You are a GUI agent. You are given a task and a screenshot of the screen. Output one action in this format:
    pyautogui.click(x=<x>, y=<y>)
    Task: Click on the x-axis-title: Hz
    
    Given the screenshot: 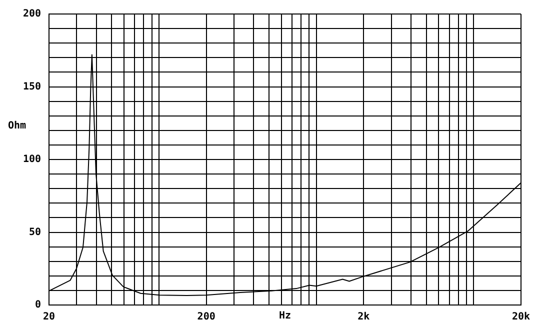 What is the action you would take?
    pyautogui.click(x=285, y=316)
    